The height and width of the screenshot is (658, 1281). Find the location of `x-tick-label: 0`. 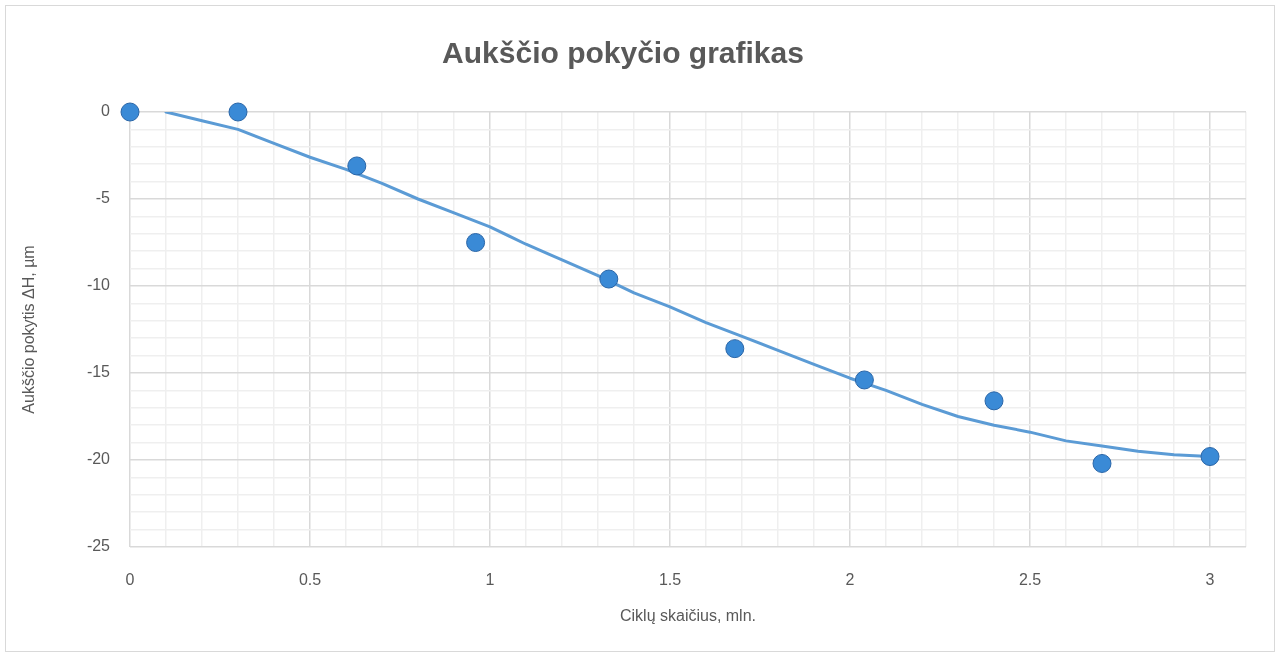

x-tick-label: 0 is located at coordinates (130, 580).